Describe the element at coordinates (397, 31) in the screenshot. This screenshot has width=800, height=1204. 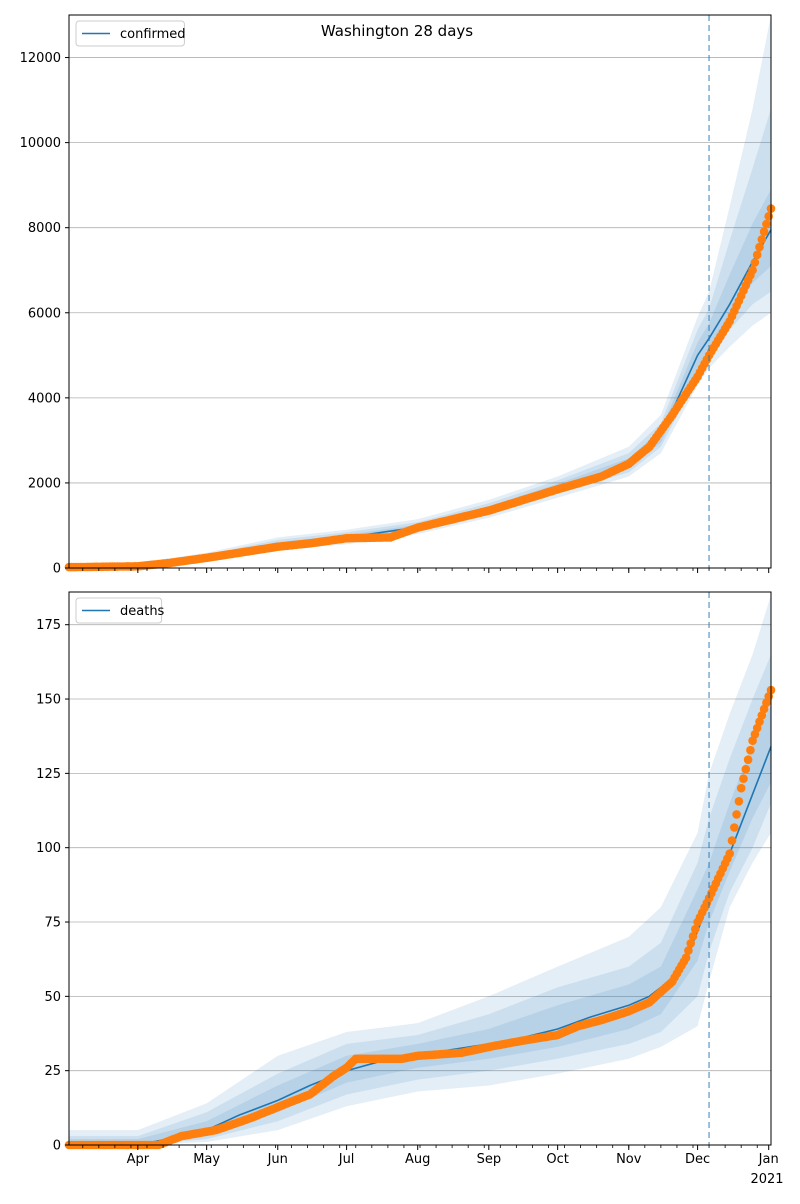
I see `figure-title: Washington 28 days` at that location.